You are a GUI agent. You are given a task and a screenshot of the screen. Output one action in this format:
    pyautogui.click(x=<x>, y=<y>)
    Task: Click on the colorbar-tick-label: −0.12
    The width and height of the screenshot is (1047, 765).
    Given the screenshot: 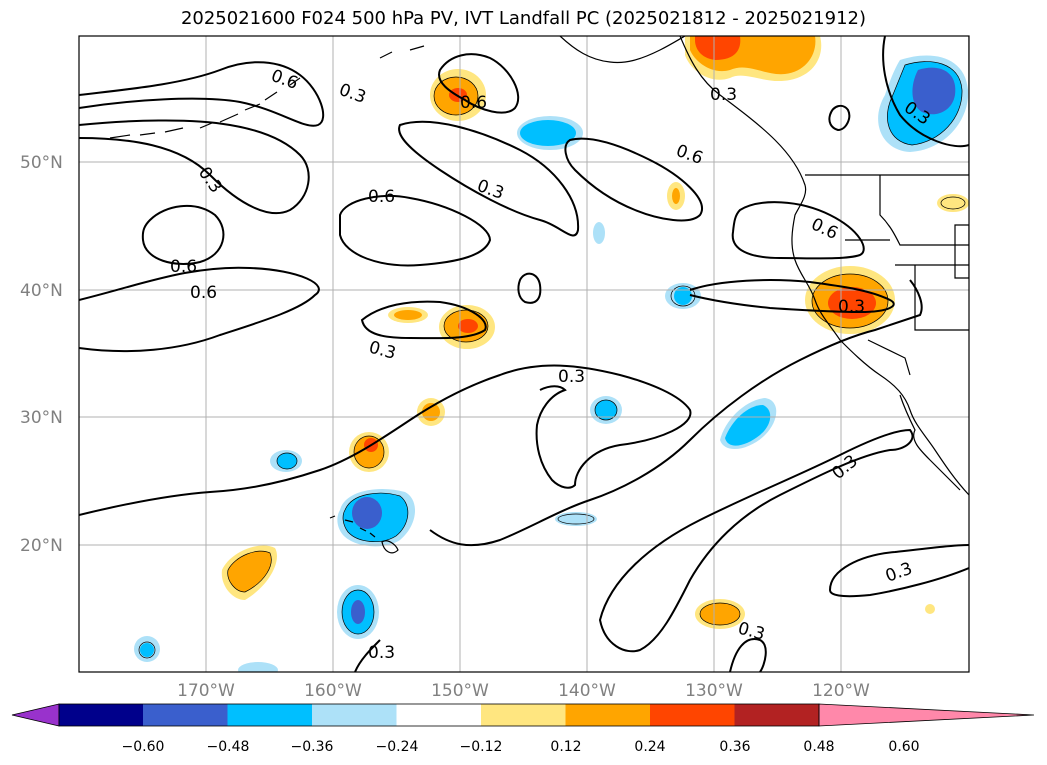 What is the action you would take?
    pyautogui.click(x=481, y=747)
    